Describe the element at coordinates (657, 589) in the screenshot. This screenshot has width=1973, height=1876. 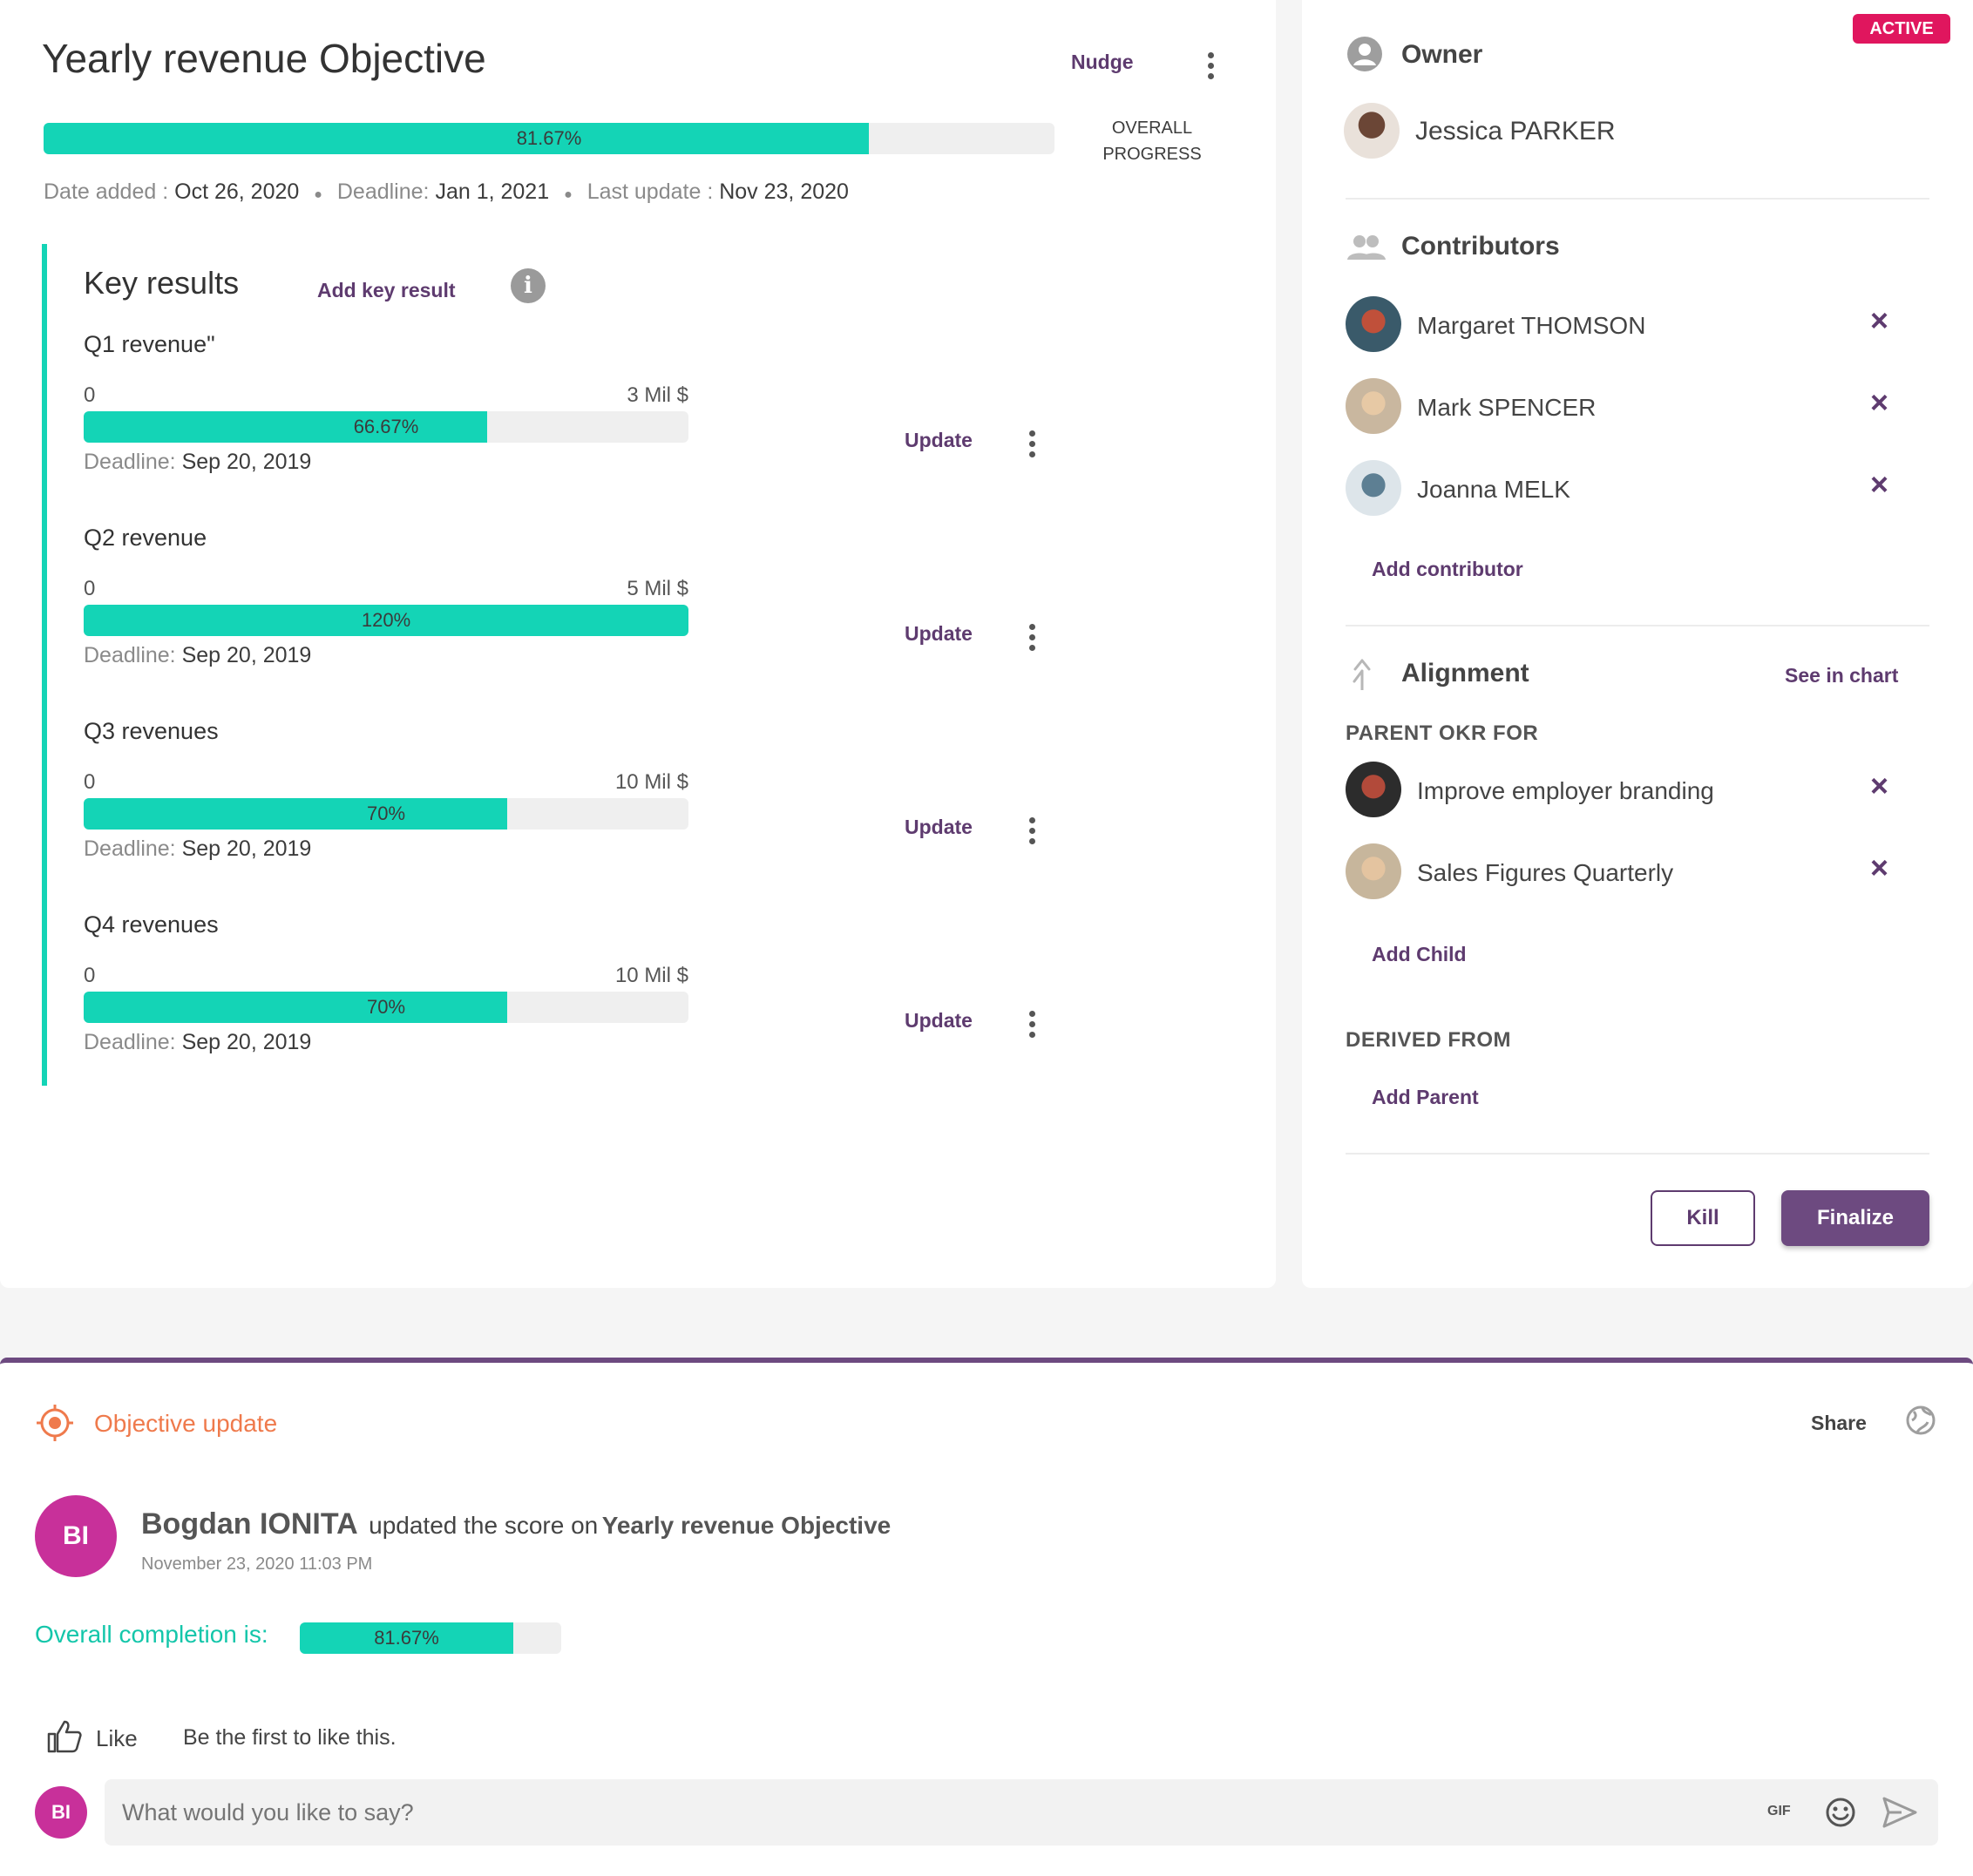
I see `key-result-max: 5 Mil $` at that location.